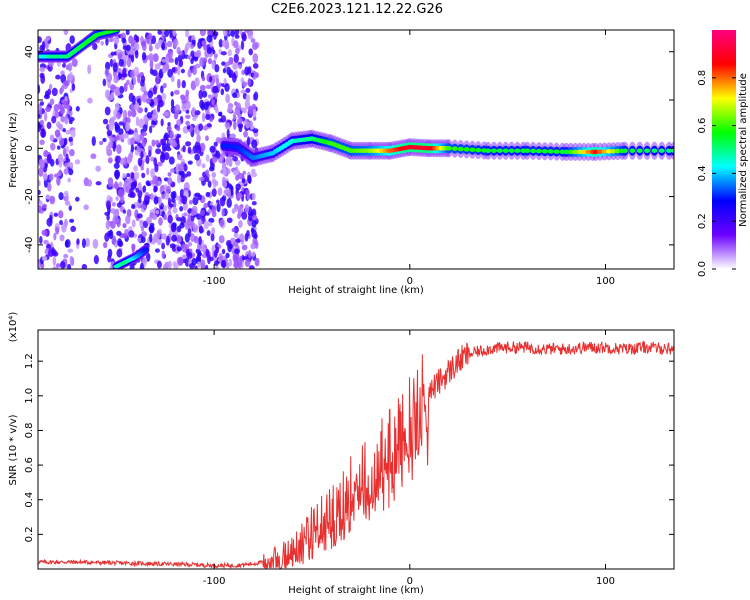  What do you see at coordinates (13, 327) in the screenshot?
I see `snr-scale-label: (x10⁴)` at bounding box center [13, 327].